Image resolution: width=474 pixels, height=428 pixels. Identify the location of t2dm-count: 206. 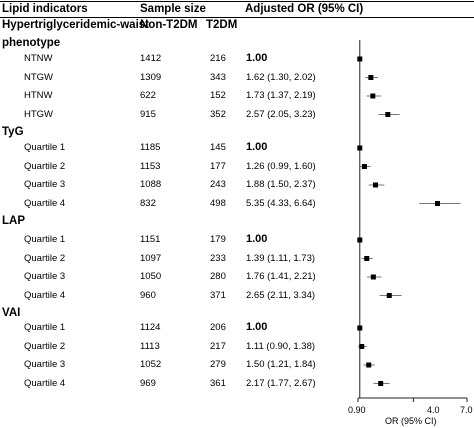
(218, 327).